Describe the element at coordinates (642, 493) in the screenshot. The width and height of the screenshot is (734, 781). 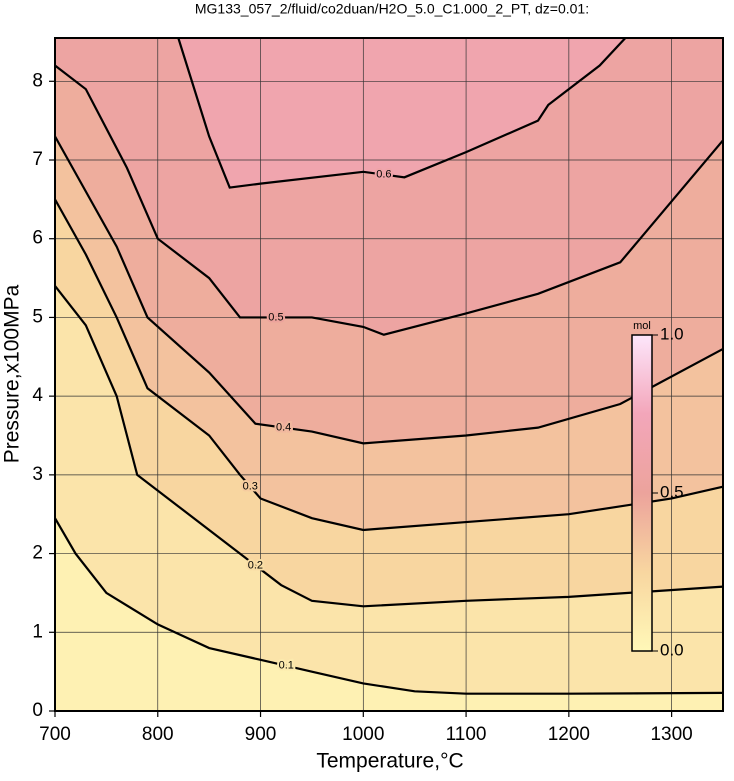
I see `colorbar` at that location.